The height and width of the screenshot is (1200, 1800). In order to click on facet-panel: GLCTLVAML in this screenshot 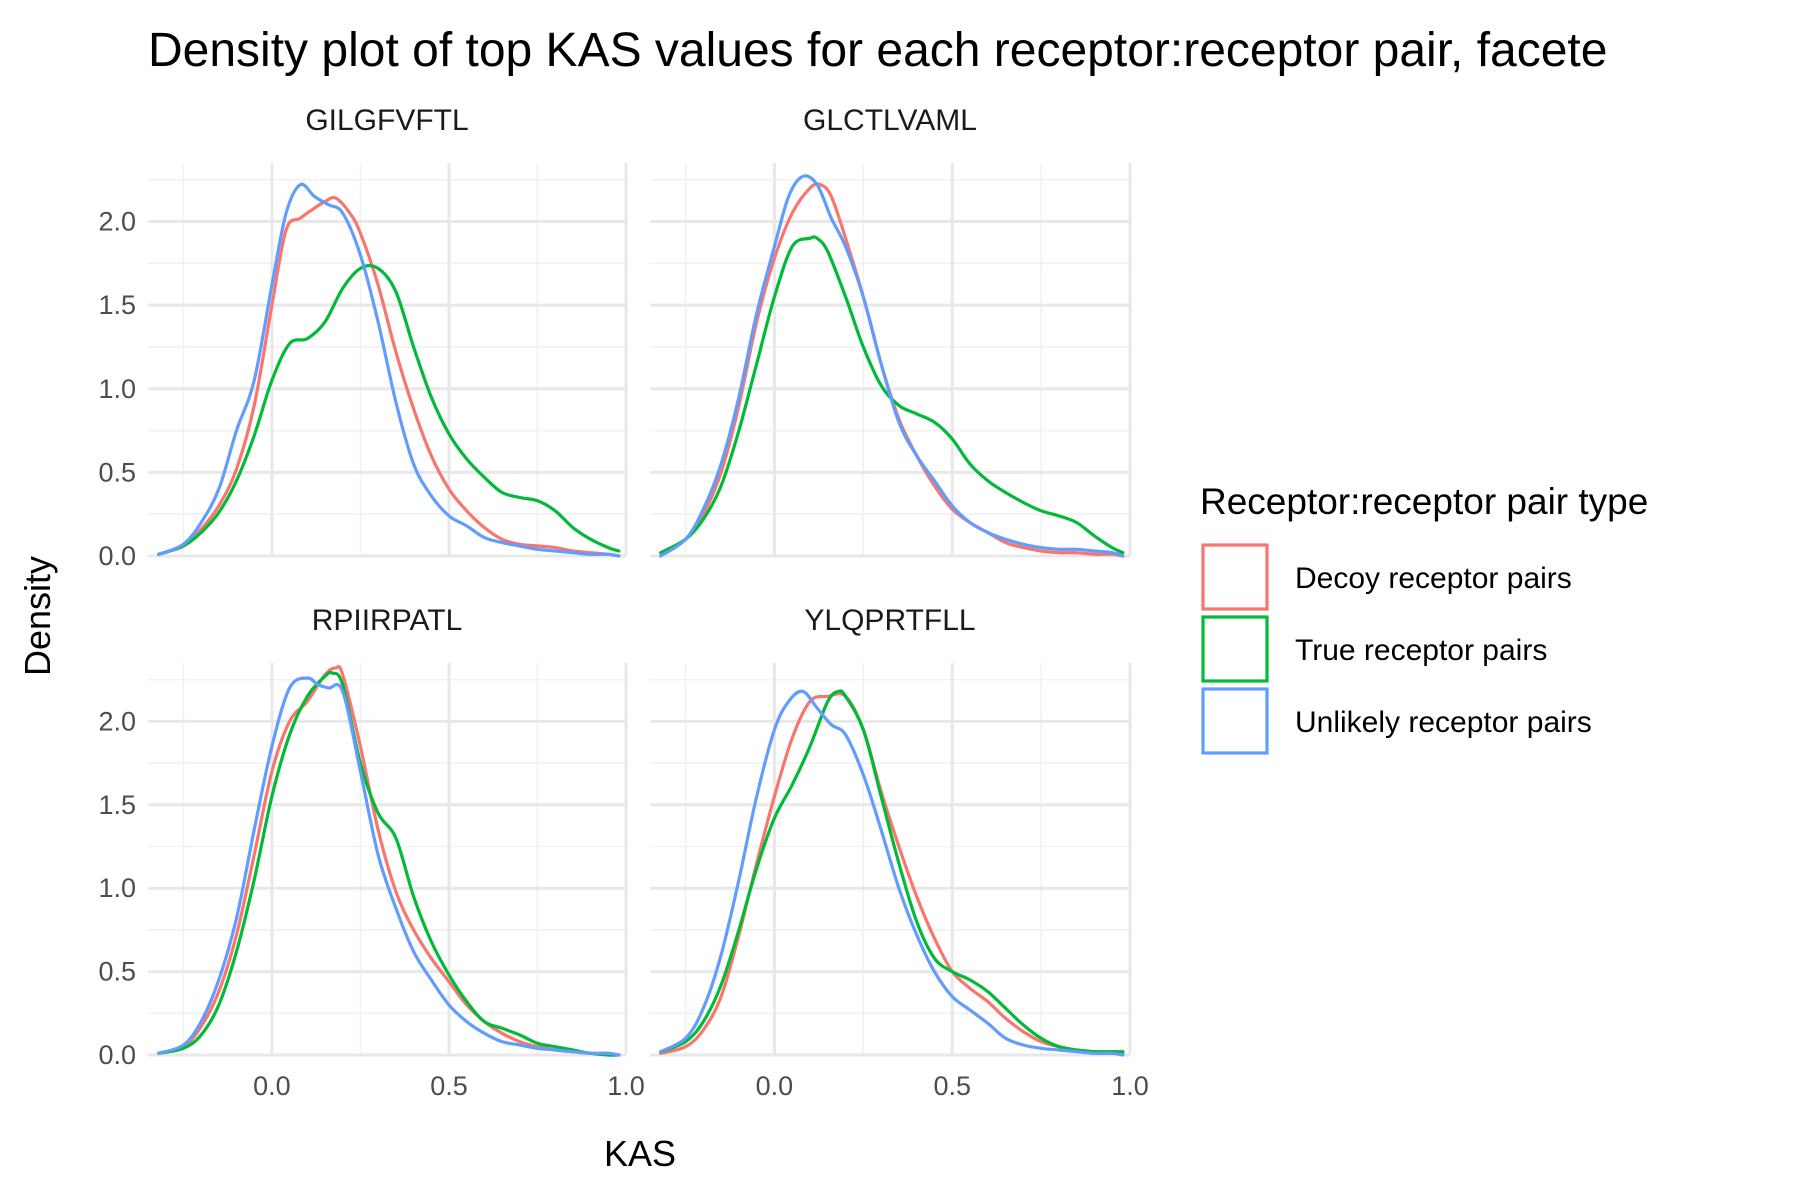, I will do `click(891, 331)`.